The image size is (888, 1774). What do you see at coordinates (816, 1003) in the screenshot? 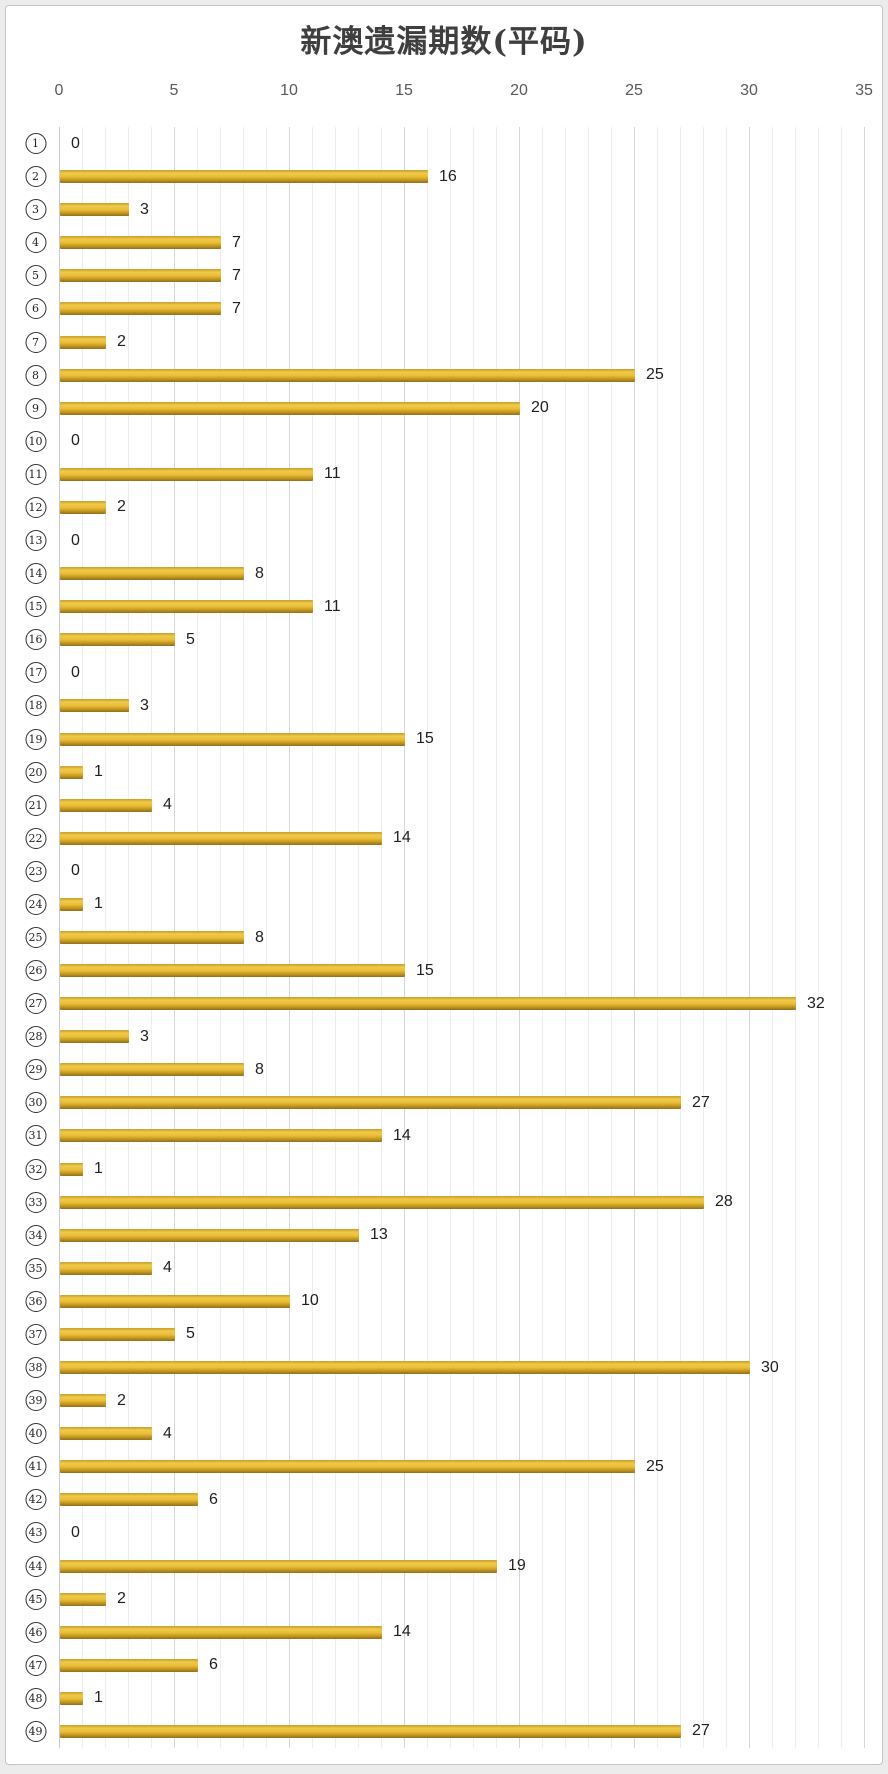
I see `value-label: 32` at bounding box center [816, 1003].